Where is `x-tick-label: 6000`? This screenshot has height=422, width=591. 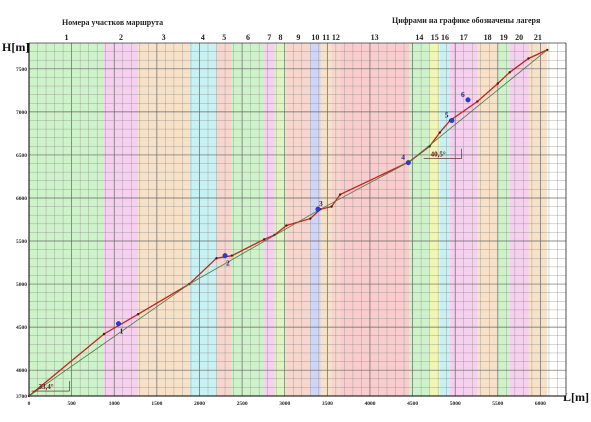
x-tick-label: 6000 is located at coordinates (540, 404).